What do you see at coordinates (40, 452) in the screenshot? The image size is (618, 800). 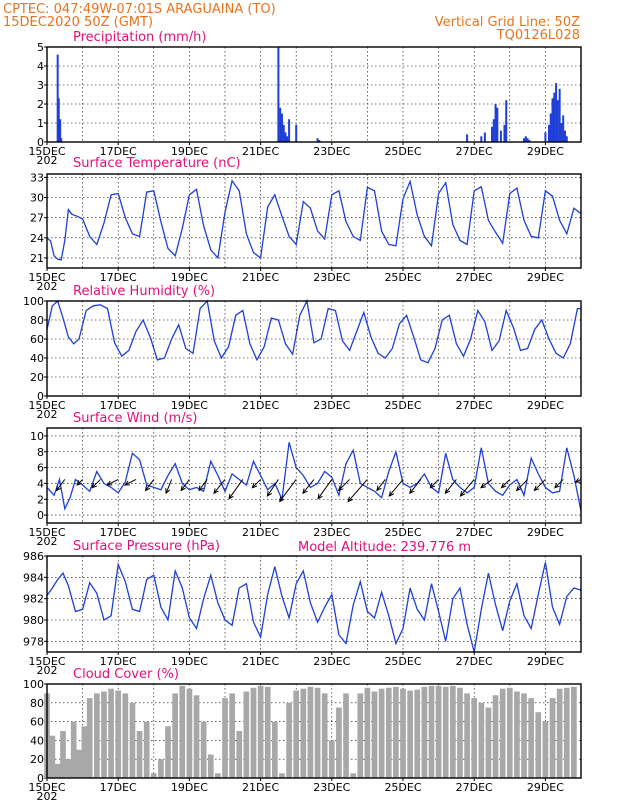 I see `y-tick-label: 8` at bounding box center [40, 452].